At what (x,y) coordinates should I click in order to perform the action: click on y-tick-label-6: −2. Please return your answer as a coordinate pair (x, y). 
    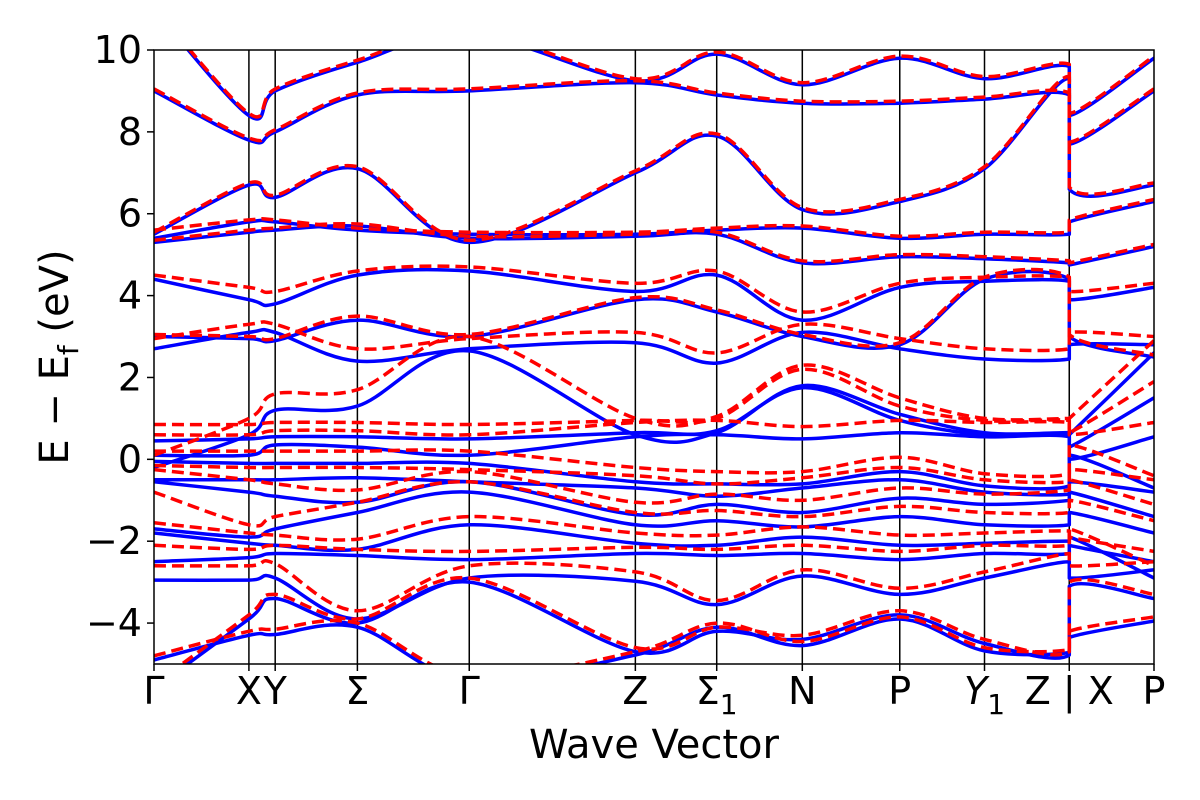
    Looking at the image, I should click on (114, 541).